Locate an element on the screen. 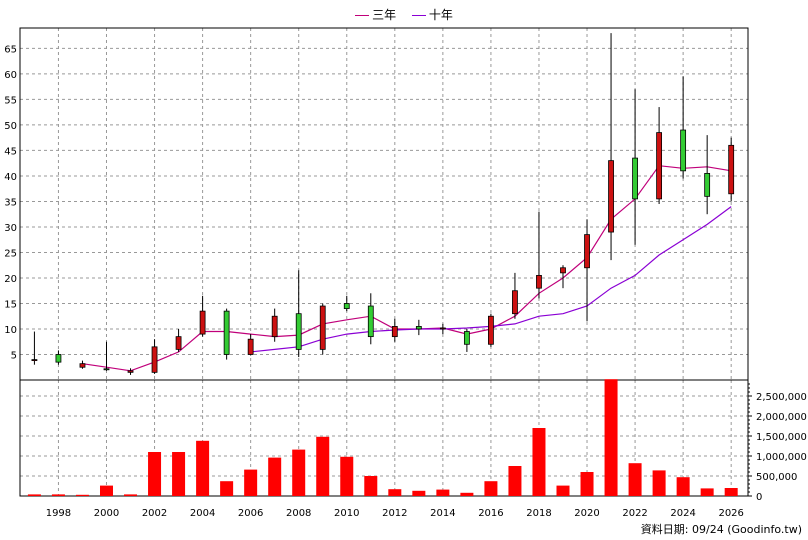 Image resolution: width=808 pixels, height=540 pixels. price-tick-label: 25 is located at coordinates (10, 253).